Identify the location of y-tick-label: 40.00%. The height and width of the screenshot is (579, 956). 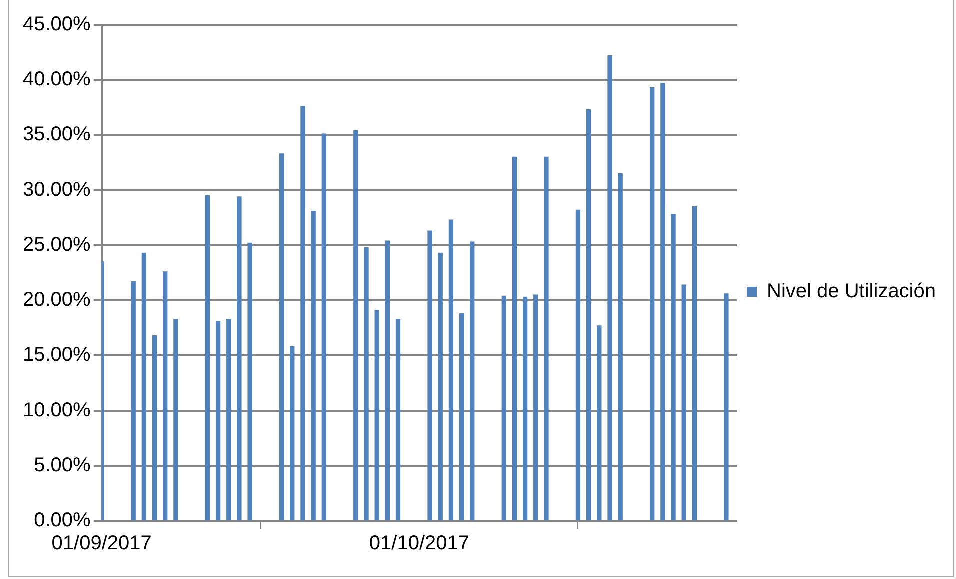
(57, 79).